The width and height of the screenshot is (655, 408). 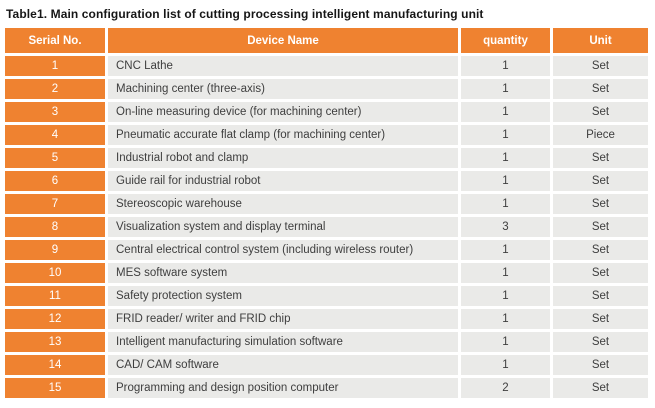 I want to click on column-header-serial-no: Serial No., so click(x=55, y=40).